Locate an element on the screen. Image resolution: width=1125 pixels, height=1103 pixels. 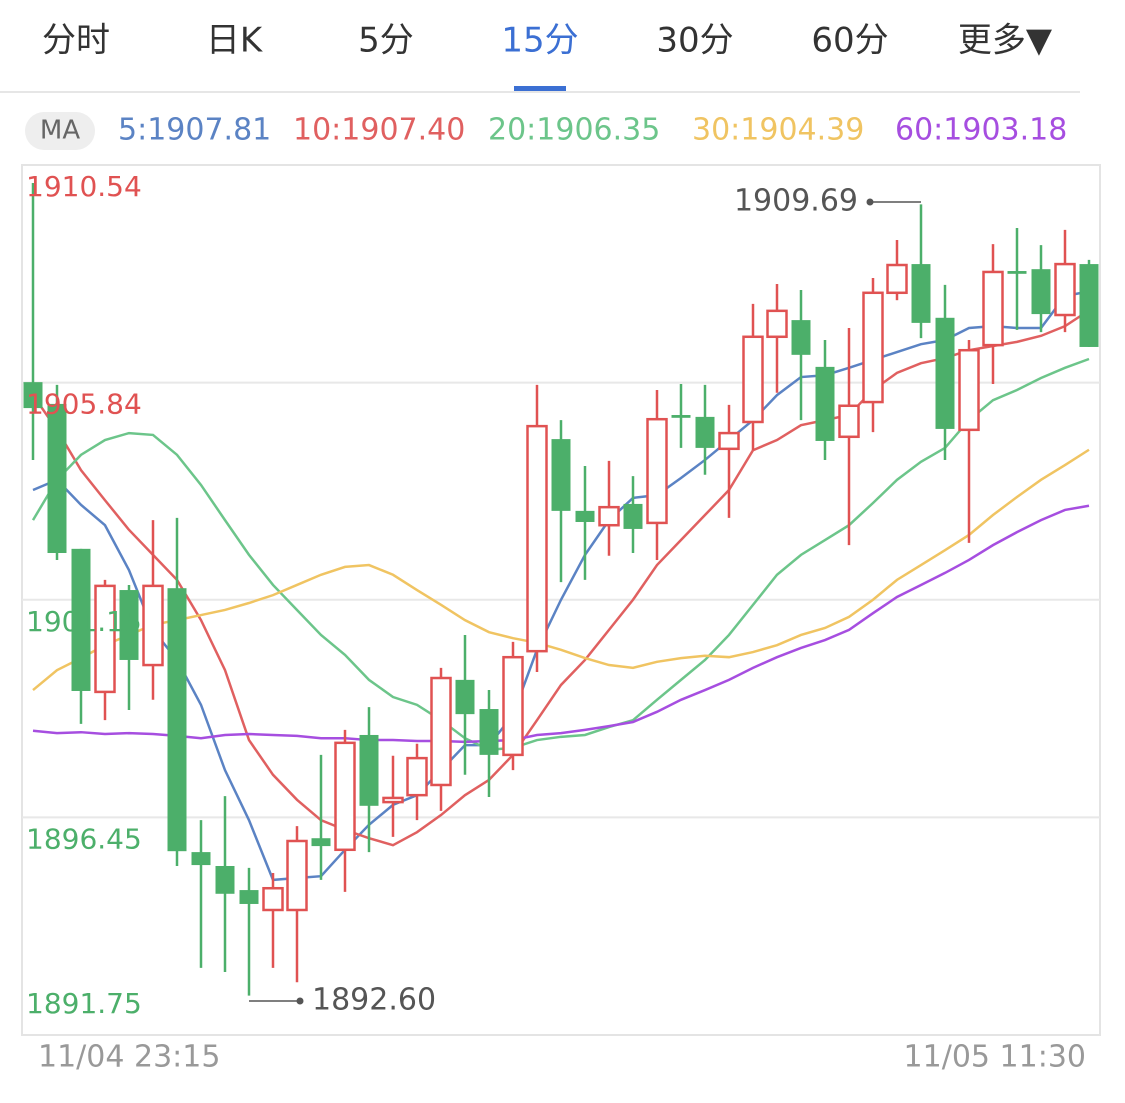
y-tick-label: 1901.15 is located at coordinates (84, 621).